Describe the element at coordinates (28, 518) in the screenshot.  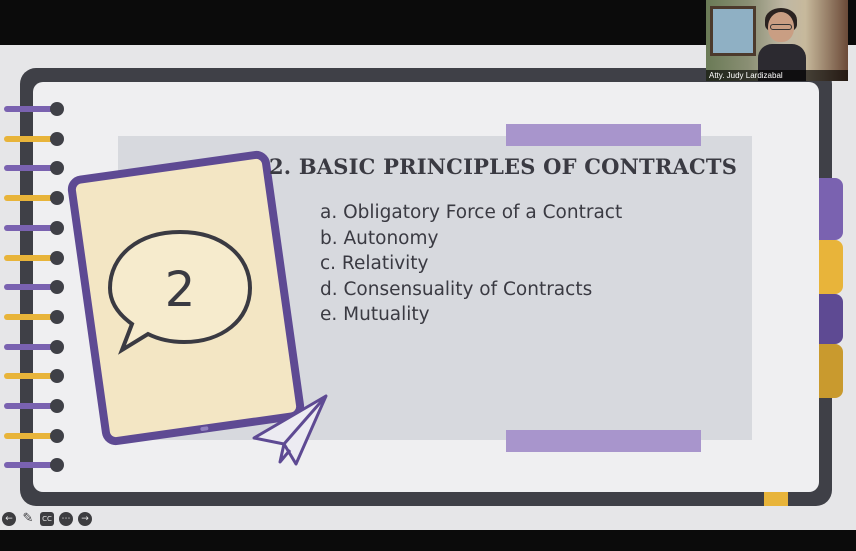
I see `pen-tool-button: ✎` at that location.